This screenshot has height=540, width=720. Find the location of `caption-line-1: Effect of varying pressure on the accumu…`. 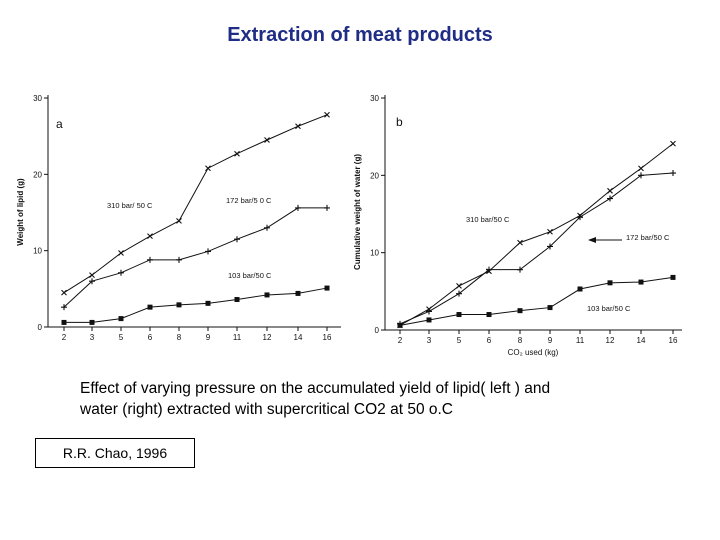

caption-line-1: Effect of varying pressure on the accumu… is located at coordinates (315, 388).